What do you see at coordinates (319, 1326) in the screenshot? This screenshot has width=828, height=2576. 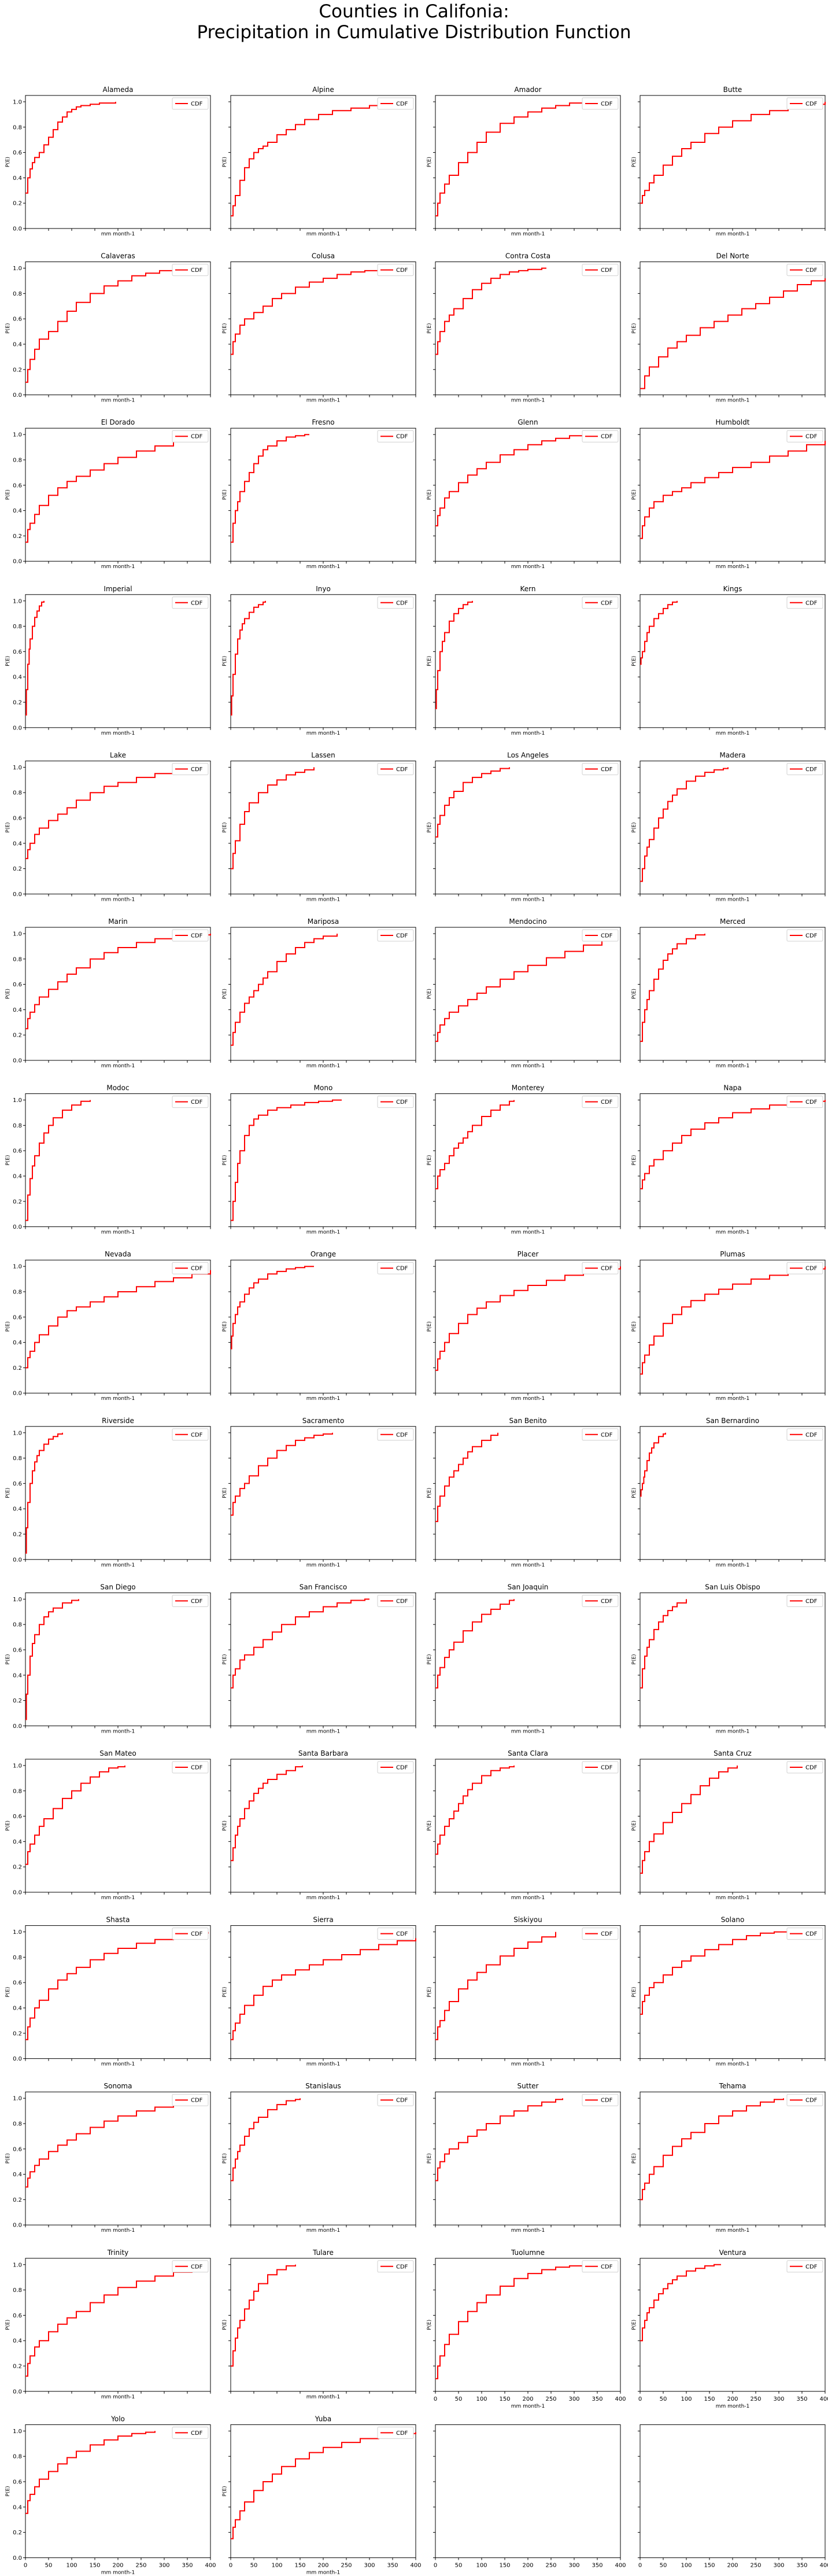 I see `subplot: Orange mm month-1 P(E) CDF` at bounding box center [319, 1326].